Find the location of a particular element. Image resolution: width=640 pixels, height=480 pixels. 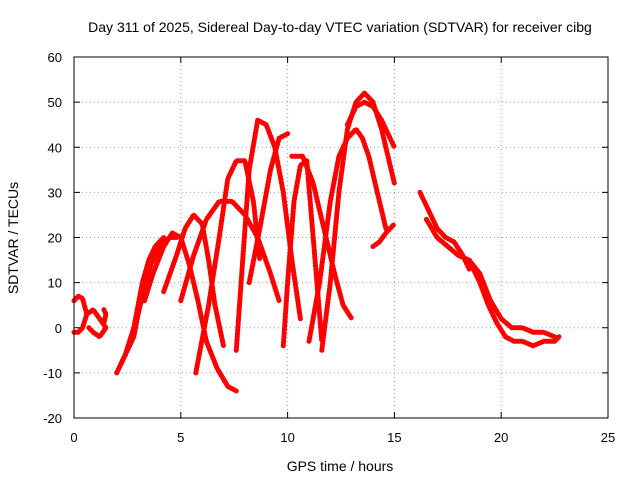

y-tick-label: 30 is located at coordinates (55, 192).